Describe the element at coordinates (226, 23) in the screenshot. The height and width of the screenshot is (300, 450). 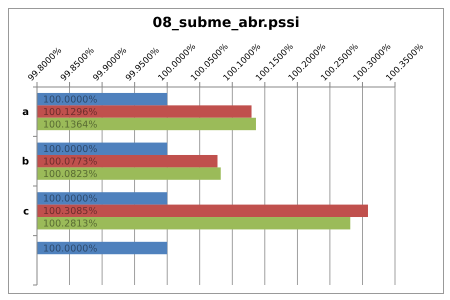
I see `chart-title: 08_subme_abr.pssi` at that location.